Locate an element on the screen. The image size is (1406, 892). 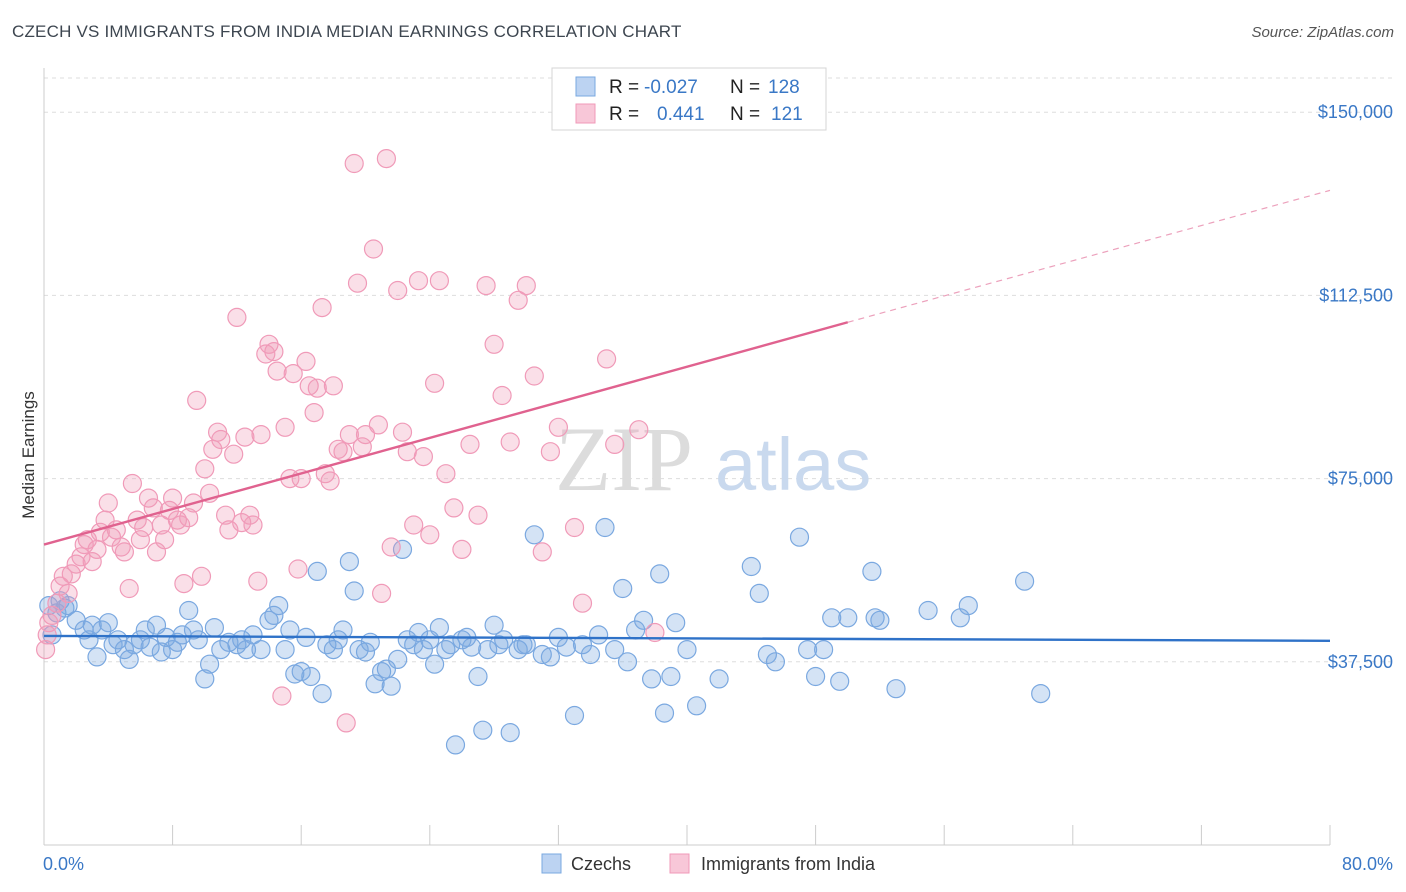
x-tick-labels: 0.0% 80.0% is located at coordinates (718, 864).